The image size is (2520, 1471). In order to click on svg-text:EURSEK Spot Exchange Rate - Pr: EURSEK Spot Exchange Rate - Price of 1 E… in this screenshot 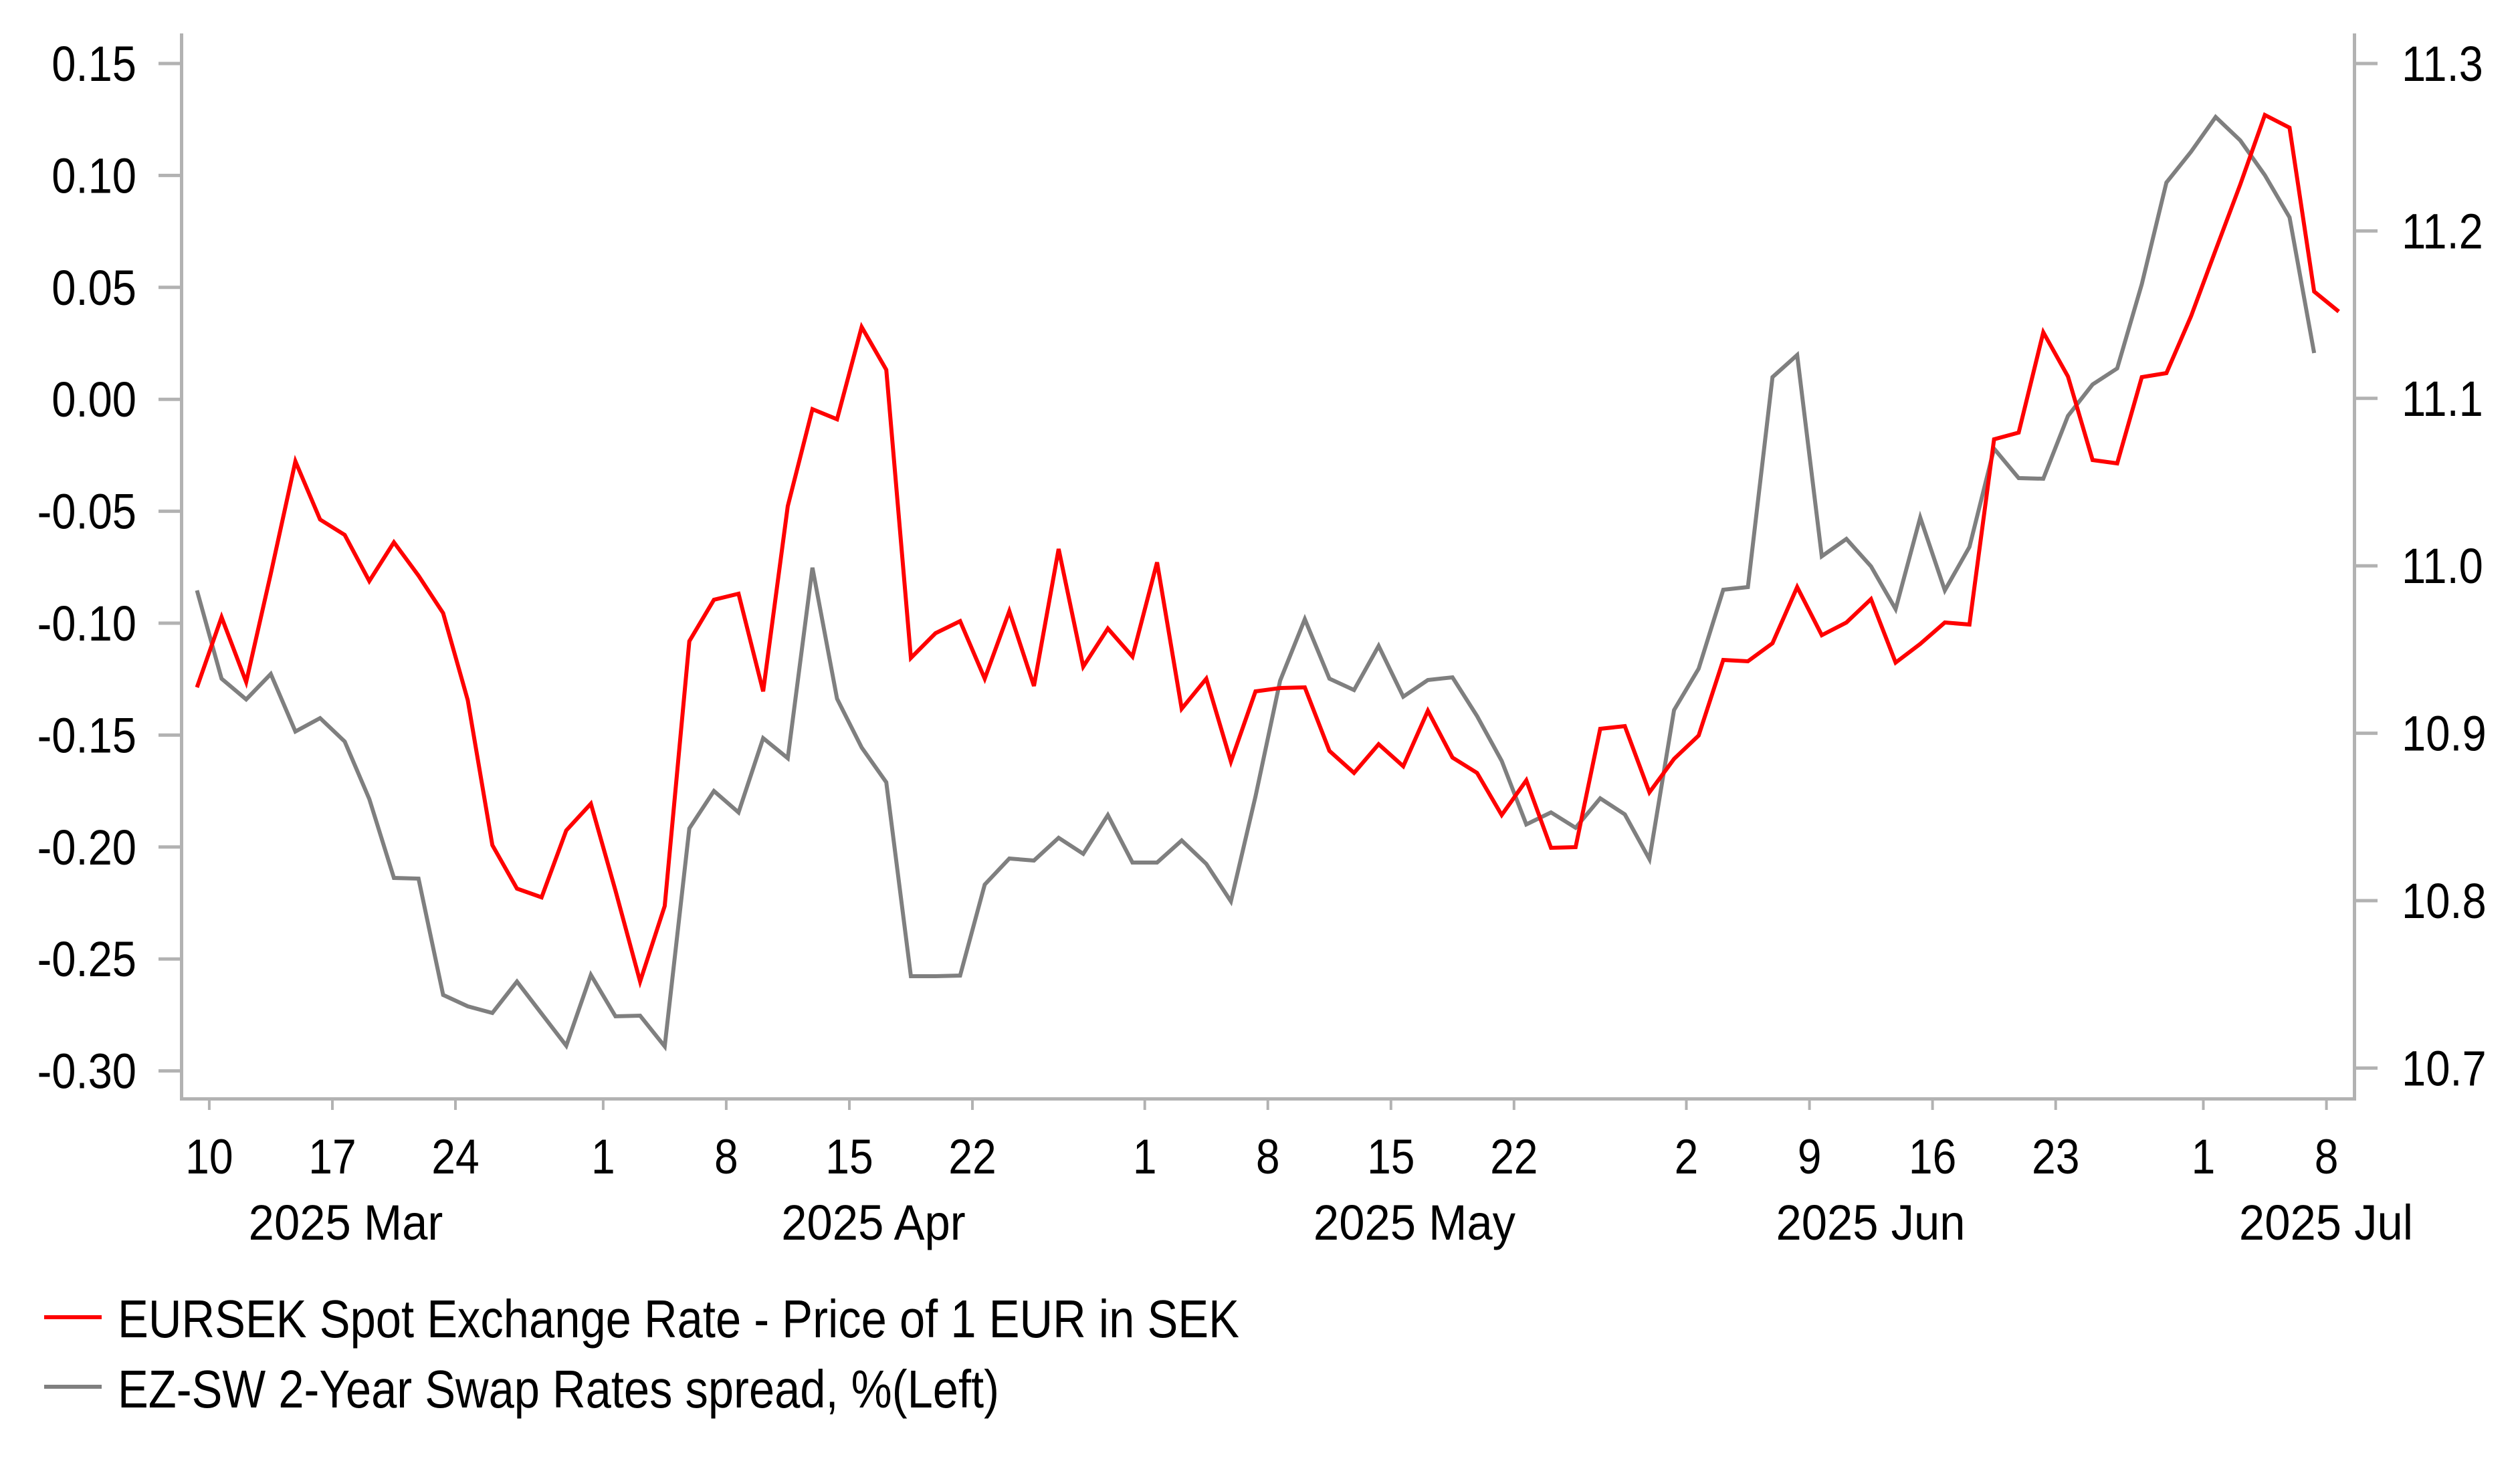, I will do `click(678, 1319)`.